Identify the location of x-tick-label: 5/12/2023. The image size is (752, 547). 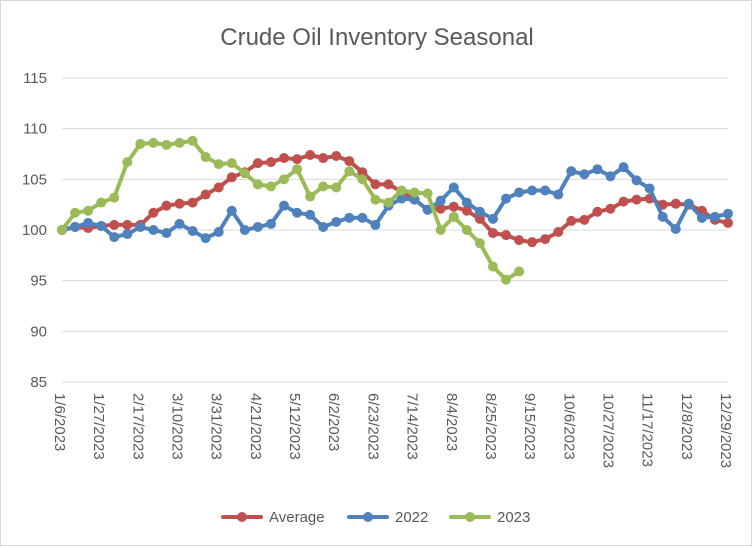
(294, 426).